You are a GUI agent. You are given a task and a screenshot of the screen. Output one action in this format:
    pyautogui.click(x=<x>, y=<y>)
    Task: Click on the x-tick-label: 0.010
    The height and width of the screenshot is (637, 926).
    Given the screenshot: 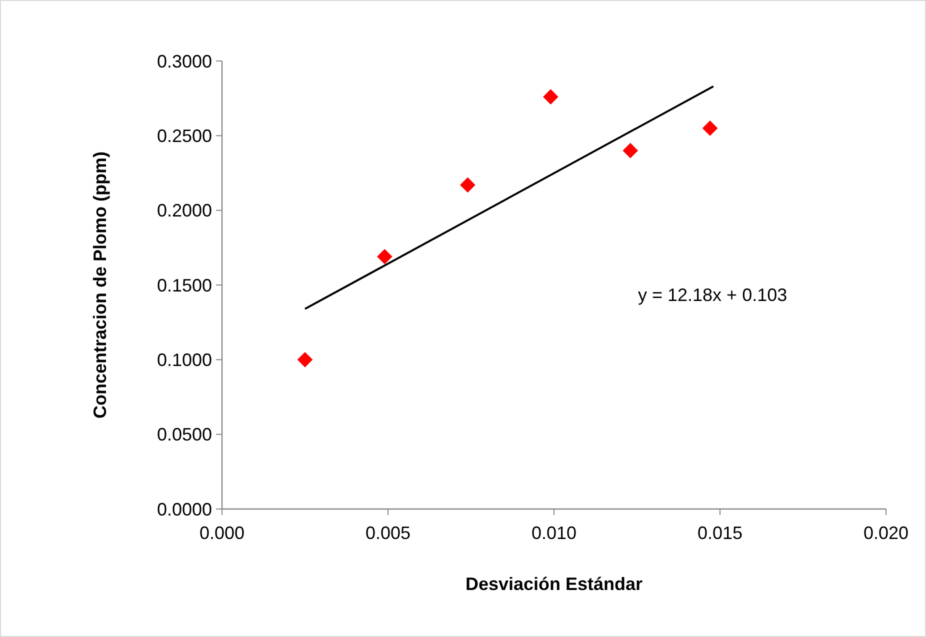 What is the action you would take?
    pyautogui.click(x=554, y=533)
    